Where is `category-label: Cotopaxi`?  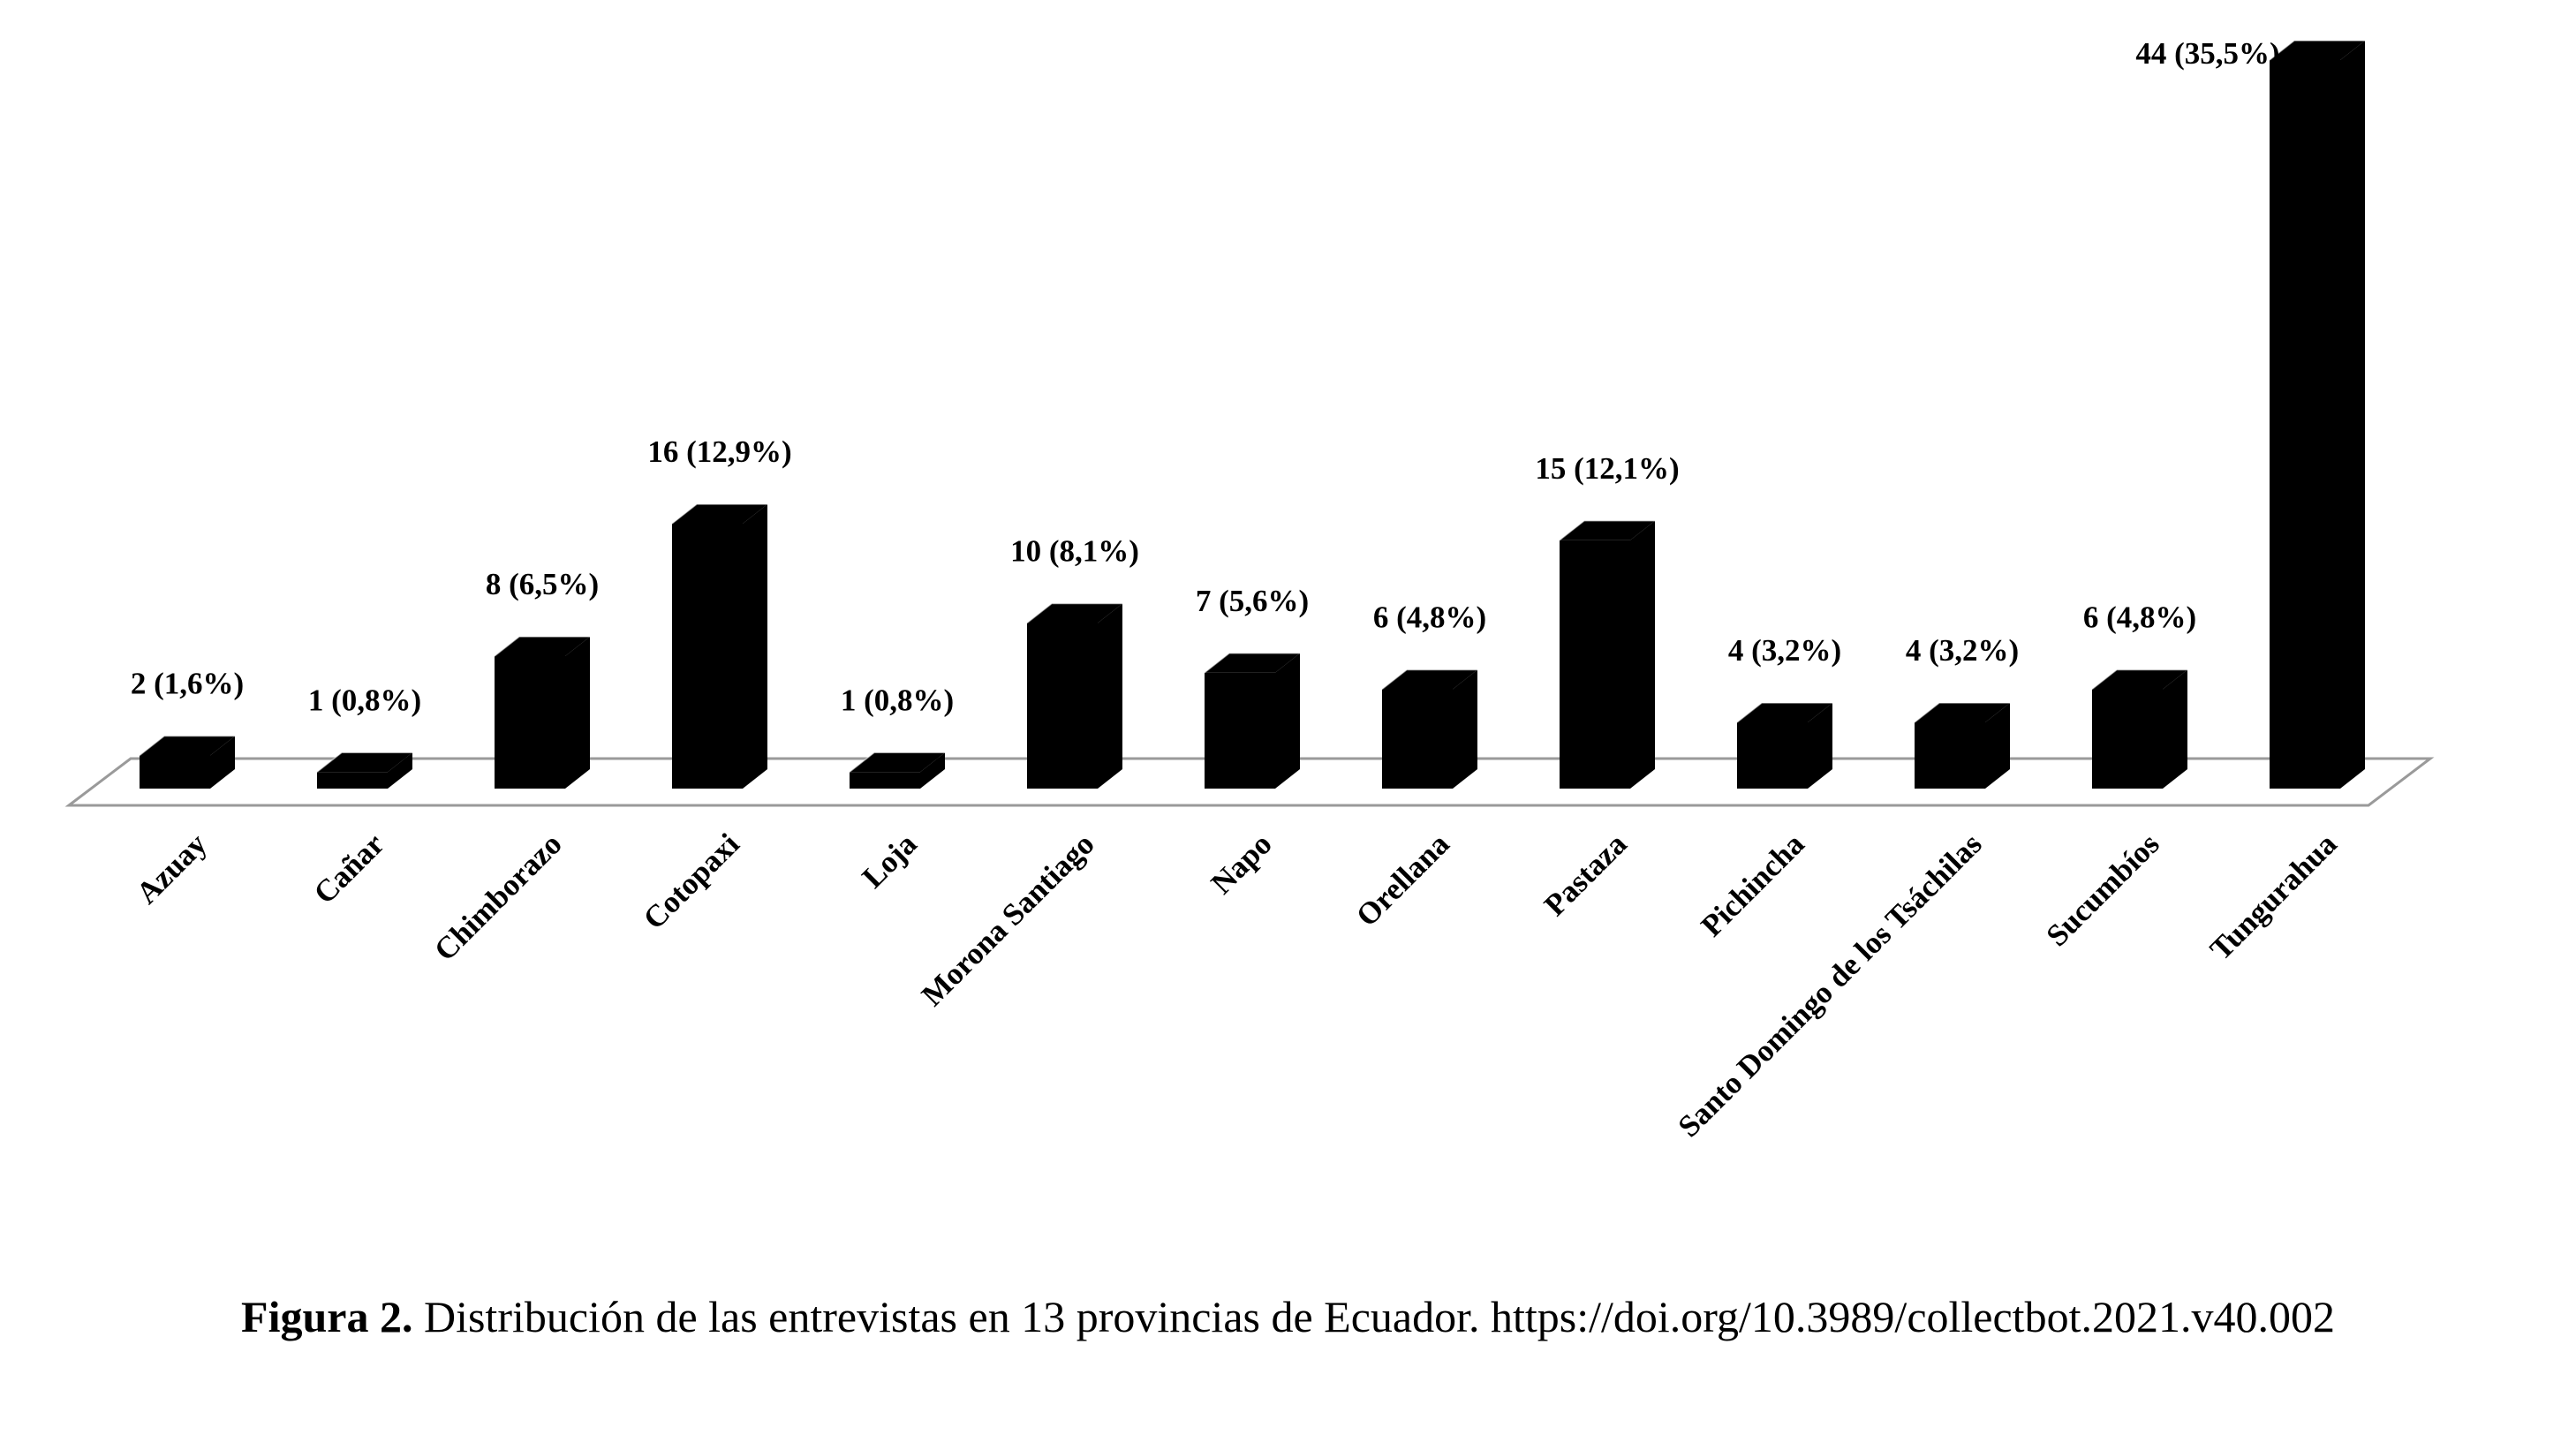 category-label: Cotopaxi is located at coordinates (691, 882).